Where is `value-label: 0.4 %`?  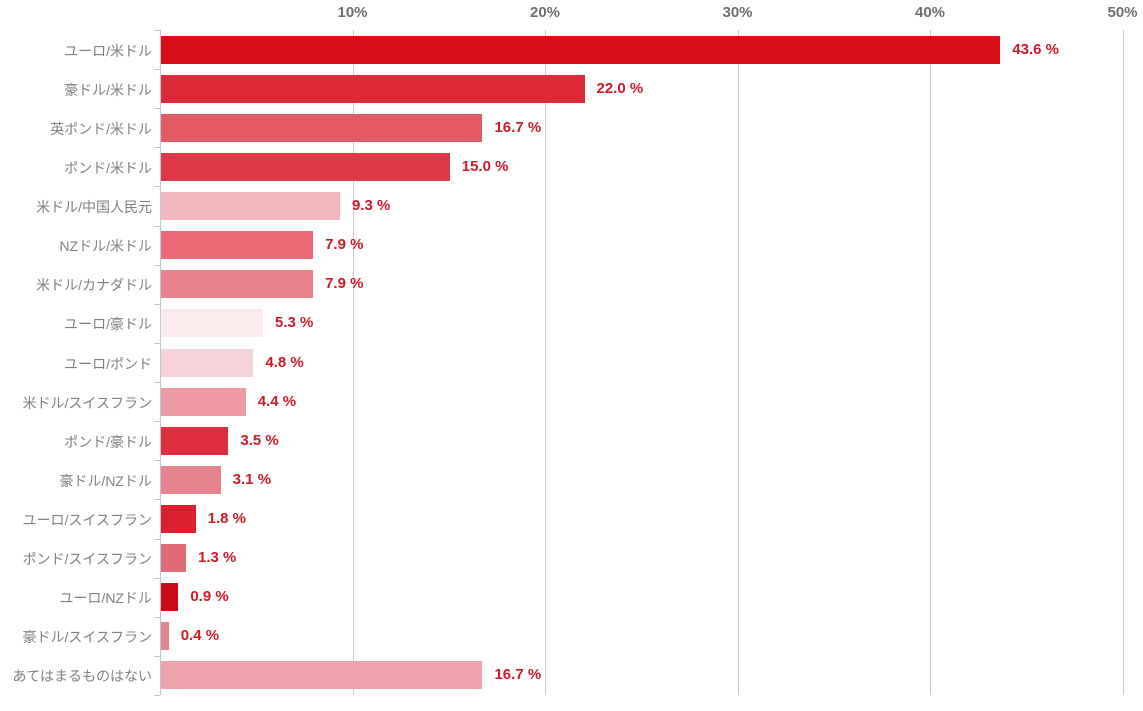 value-label: 0.4 % is located at coordinates (200, 636).